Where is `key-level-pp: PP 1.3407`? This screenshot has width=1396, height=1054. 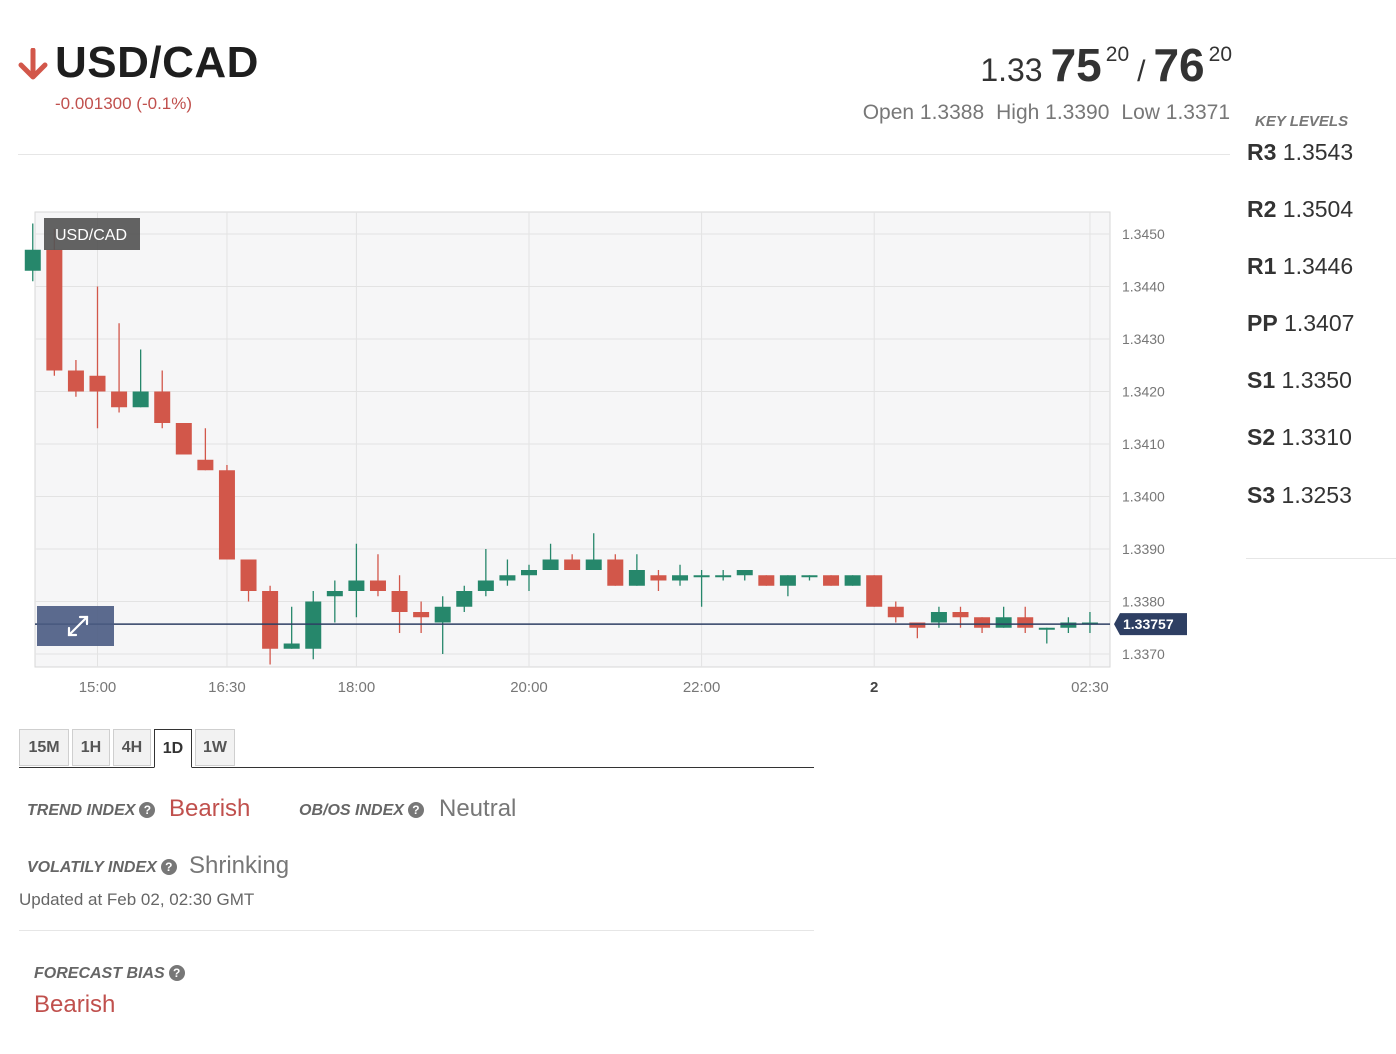 key-level-pp: PP 1.3407 is located at coordinates (1300, 323).